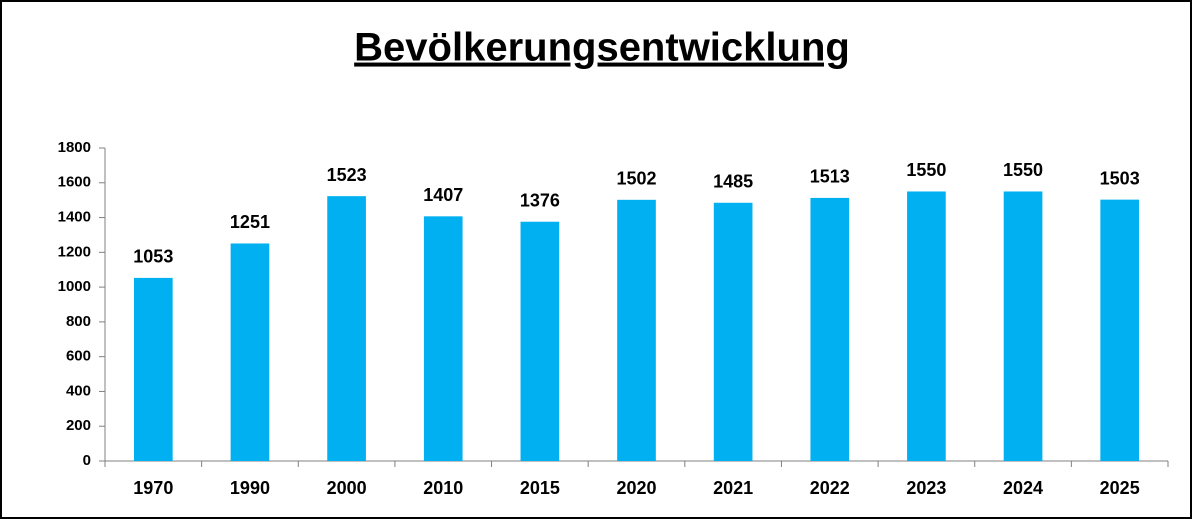  I want to click on x-tick-label: 2021, so click(733, 488).